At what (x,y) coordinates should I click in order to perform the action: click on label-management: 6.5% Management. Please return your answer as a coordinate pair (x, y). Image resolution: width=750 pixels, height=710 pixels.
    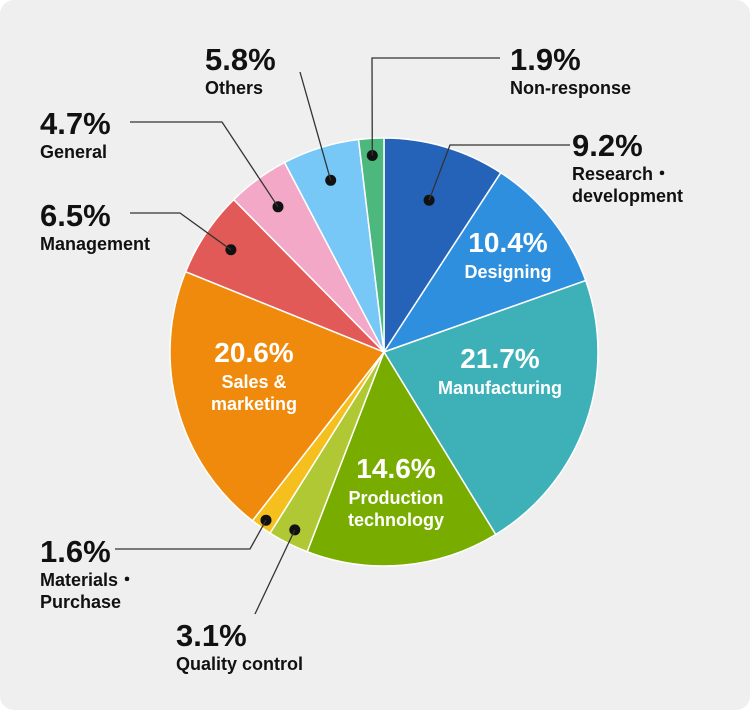
    Looking at the image, I should click on (95, 226).